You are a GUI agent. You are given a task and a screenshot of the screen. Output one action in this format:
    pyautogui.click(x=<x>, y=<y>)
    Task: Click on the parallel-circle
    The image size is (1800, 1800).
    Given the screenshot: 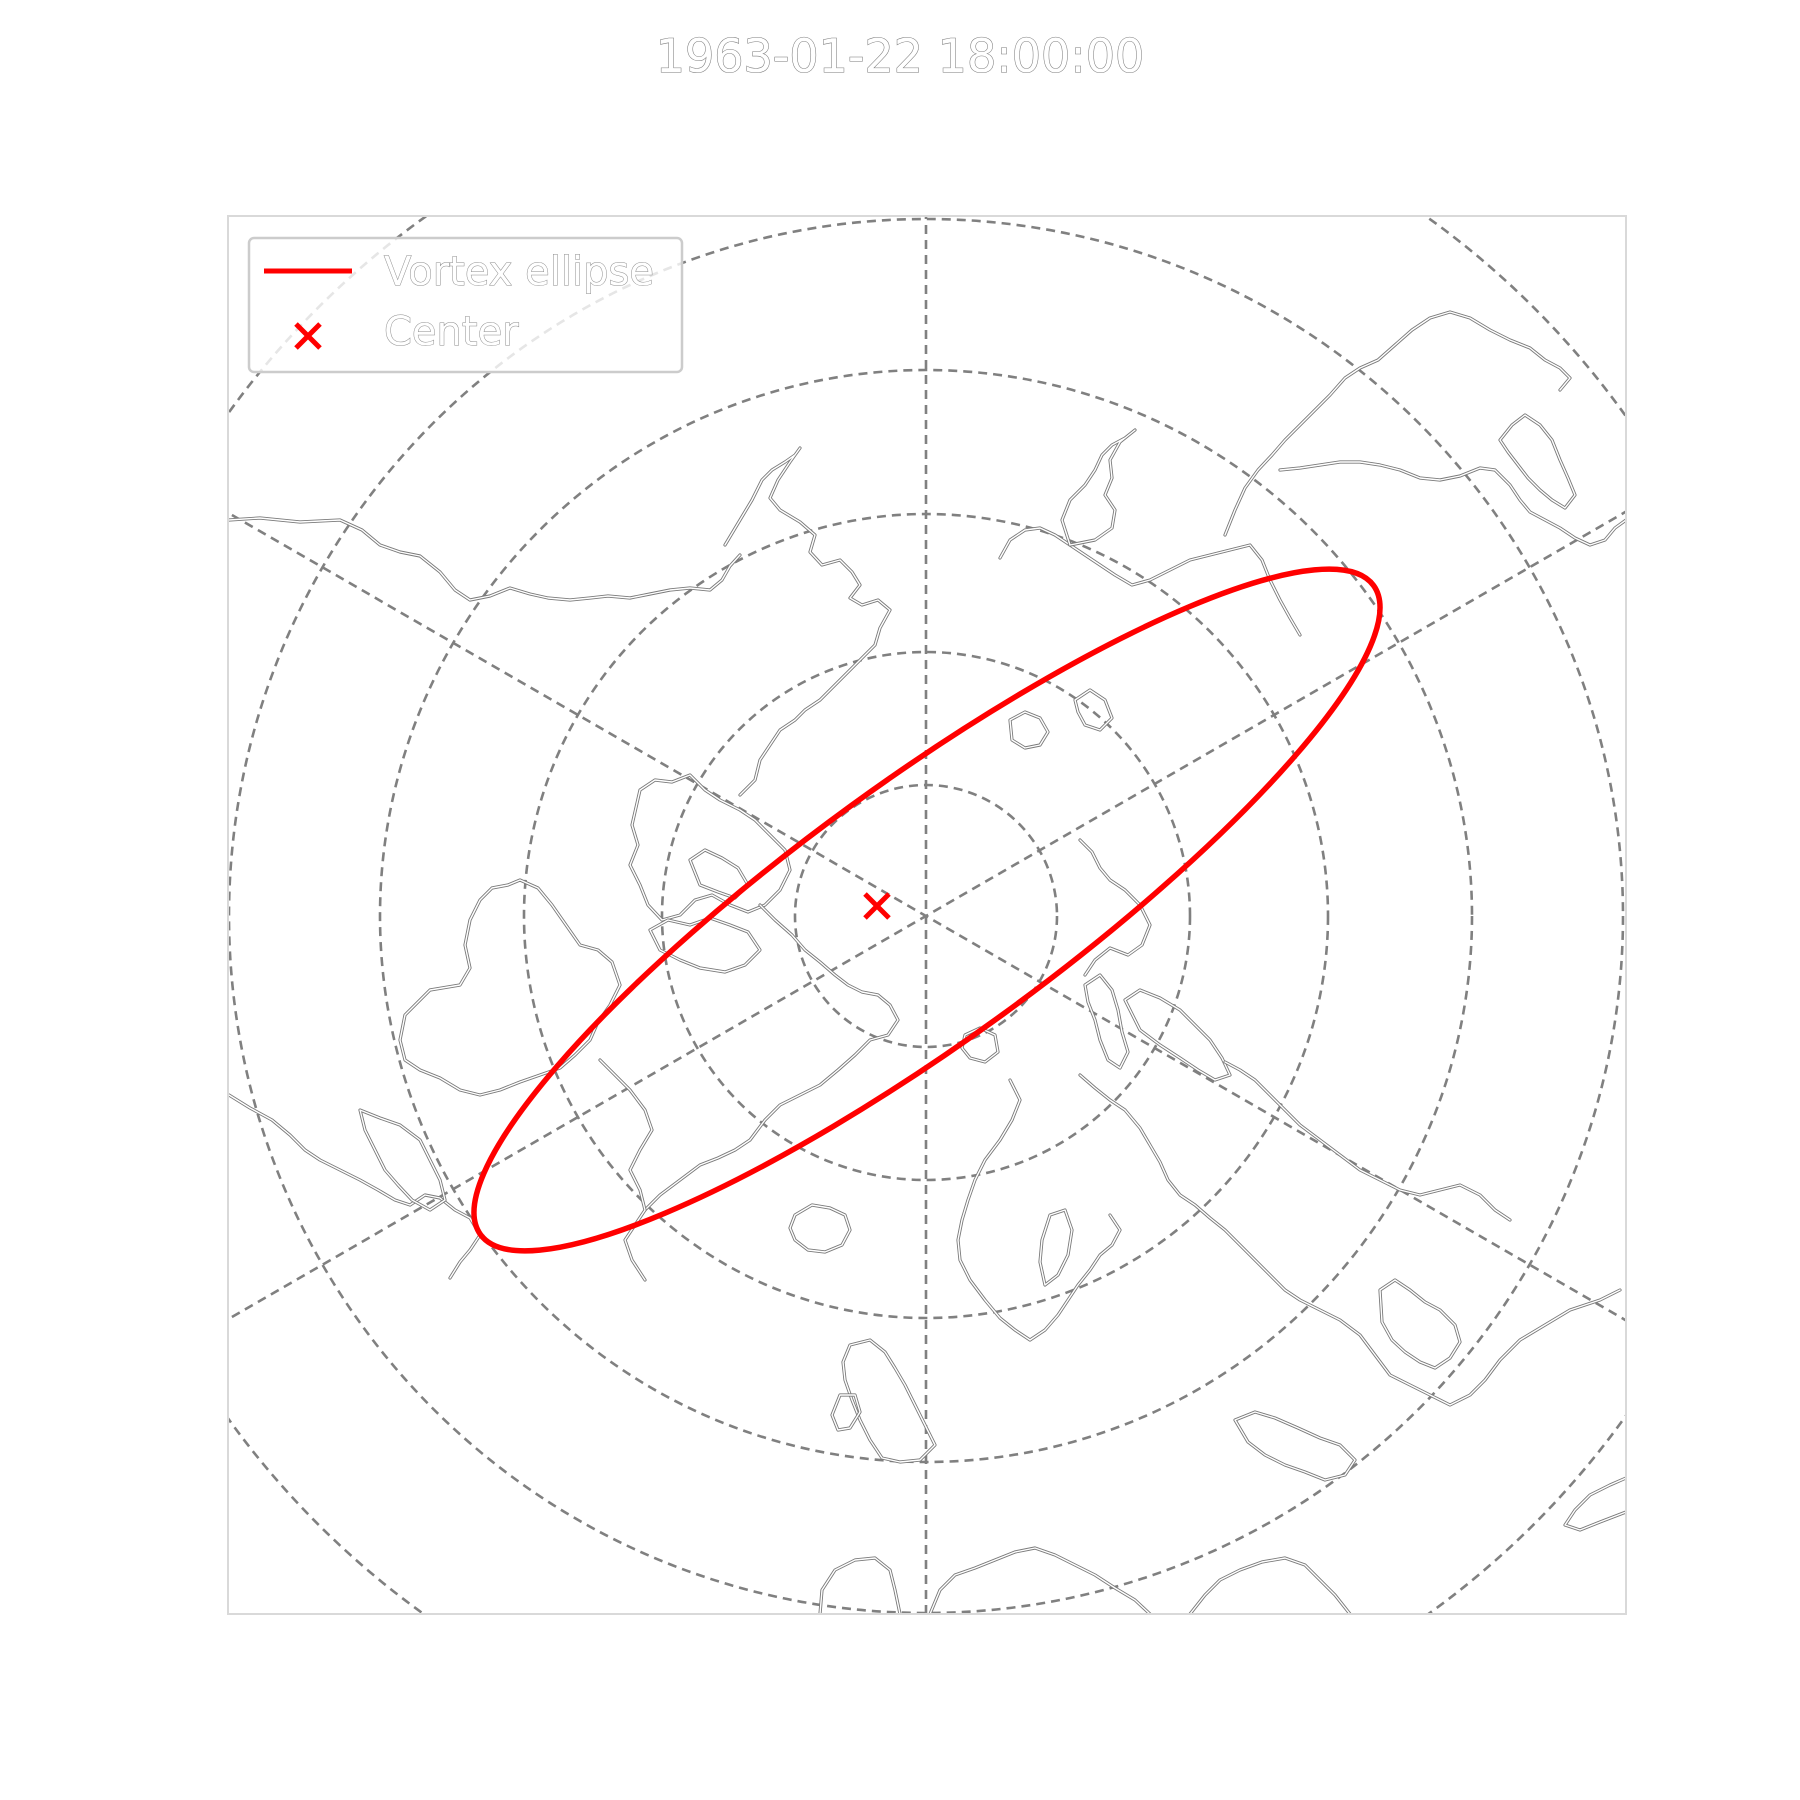 What is the action you would take?
    pyautogui.click(x=926, y=916)
    